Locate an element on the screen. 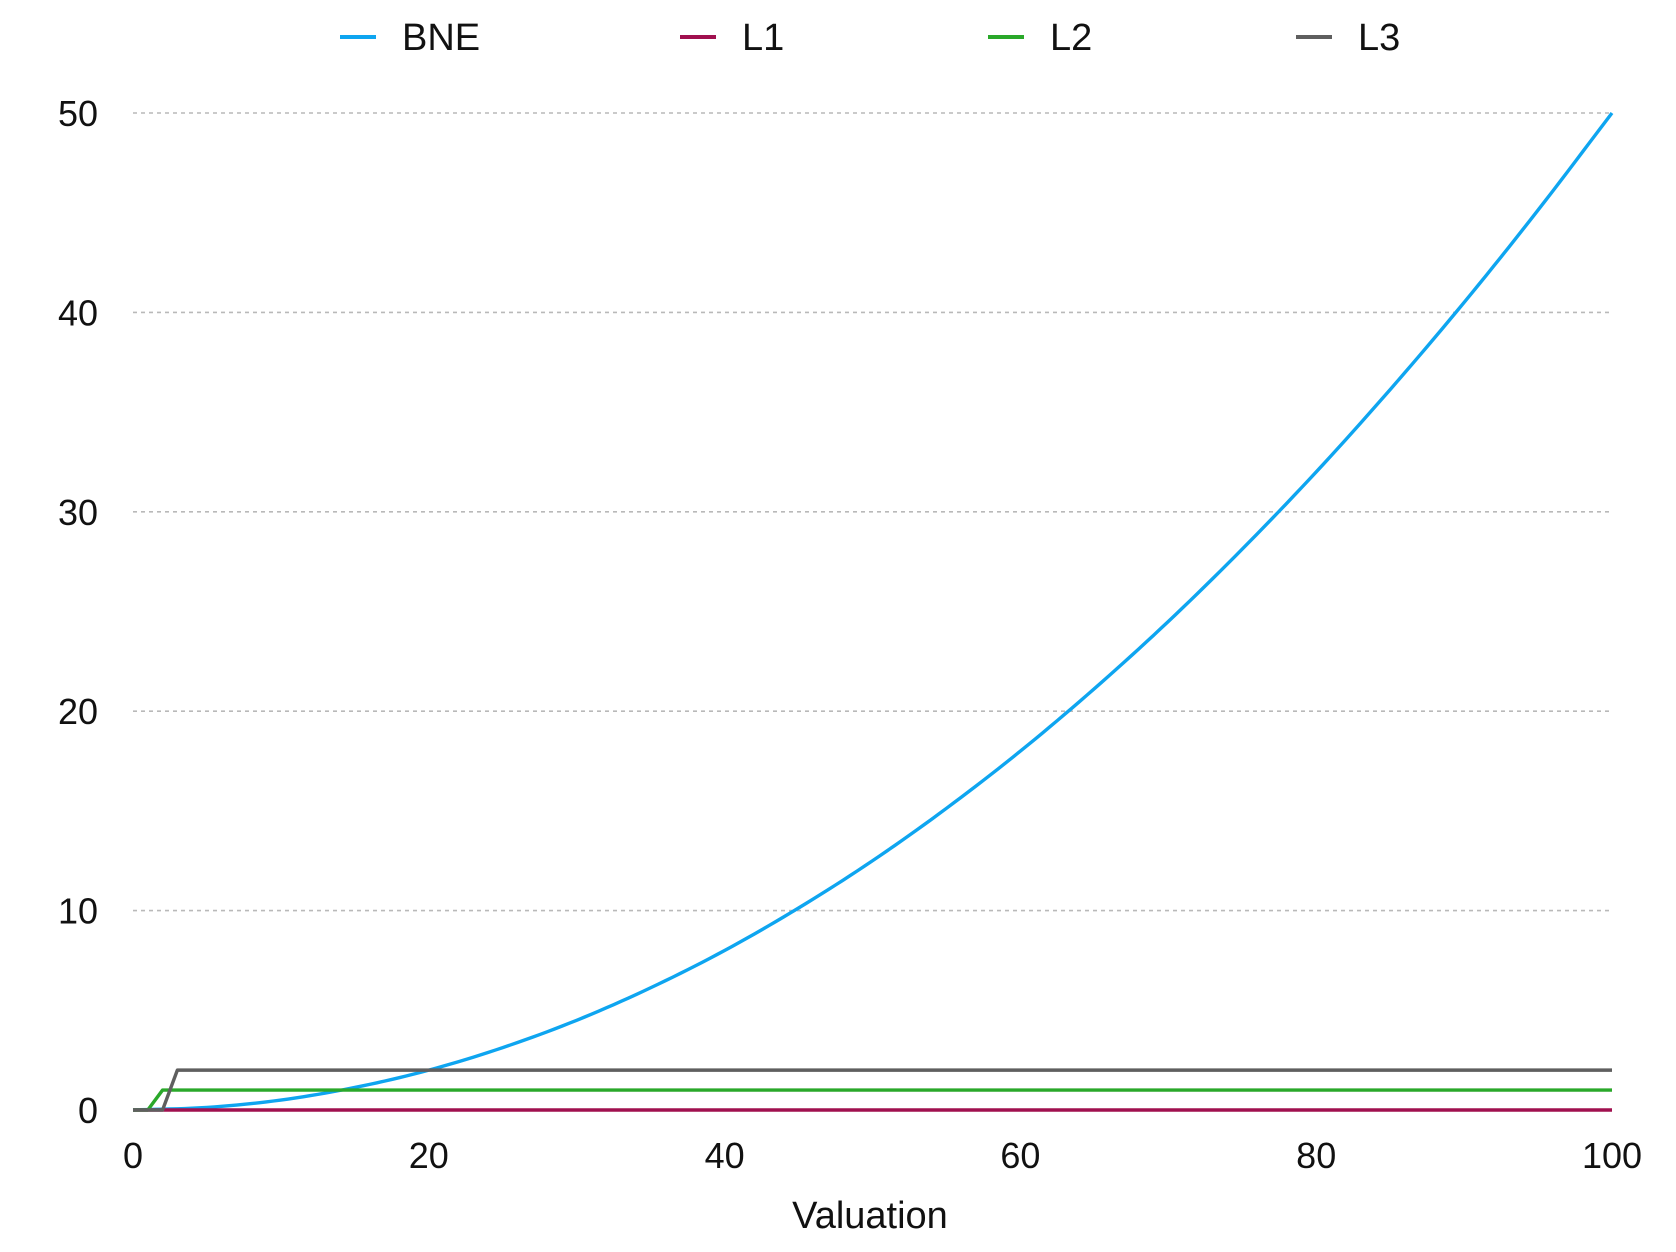  x-tick-label: 0 is located at coordinates (133, 1155).